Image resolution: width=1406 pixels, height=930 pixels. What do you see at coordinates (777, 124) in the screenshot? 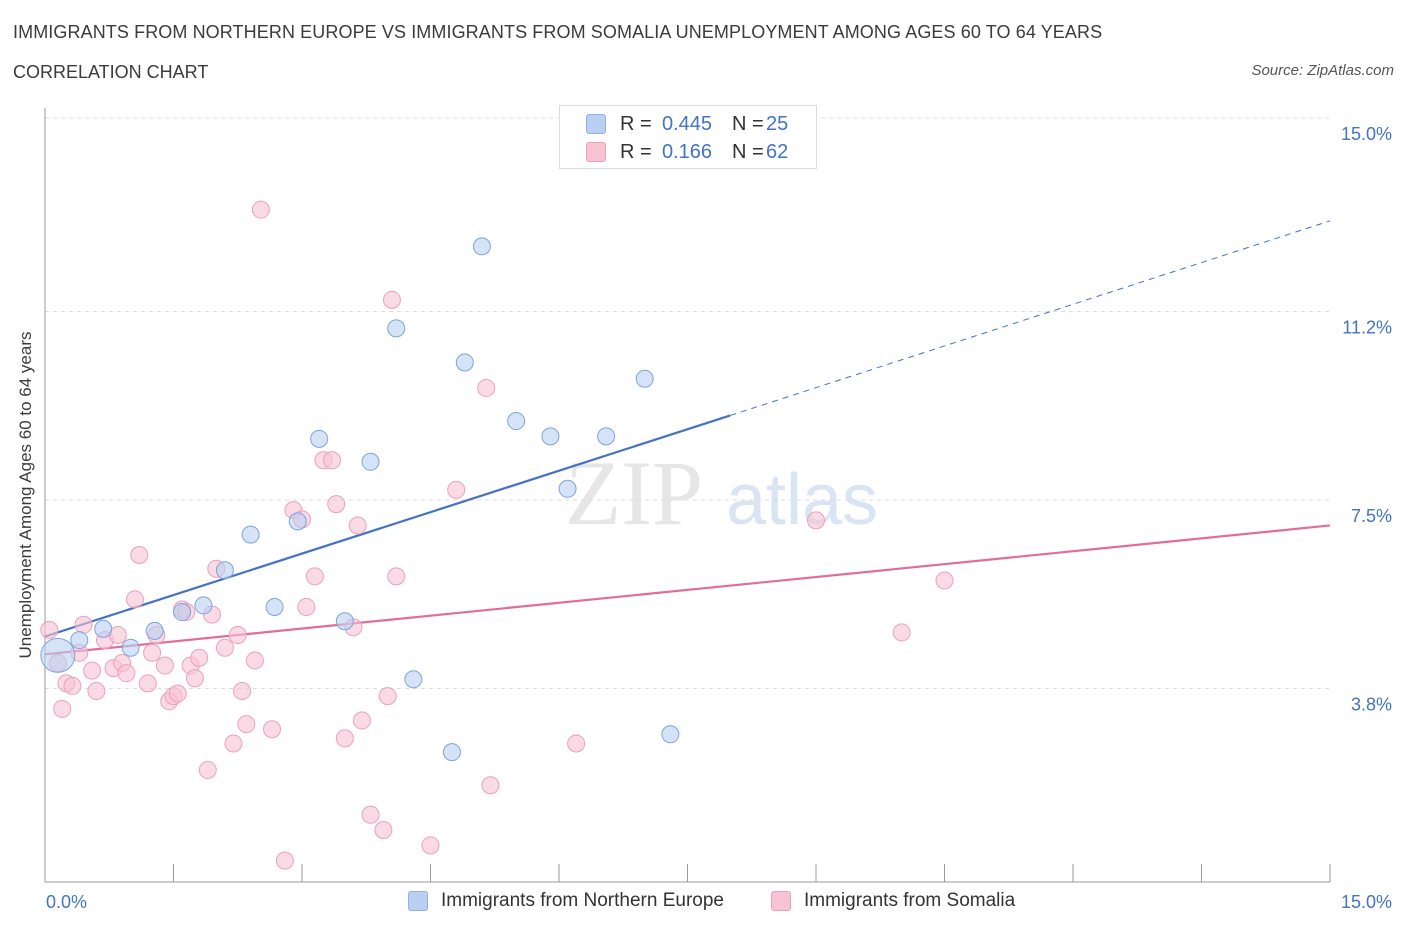
I see `n-value: 25` at bounding box center [777, 124].